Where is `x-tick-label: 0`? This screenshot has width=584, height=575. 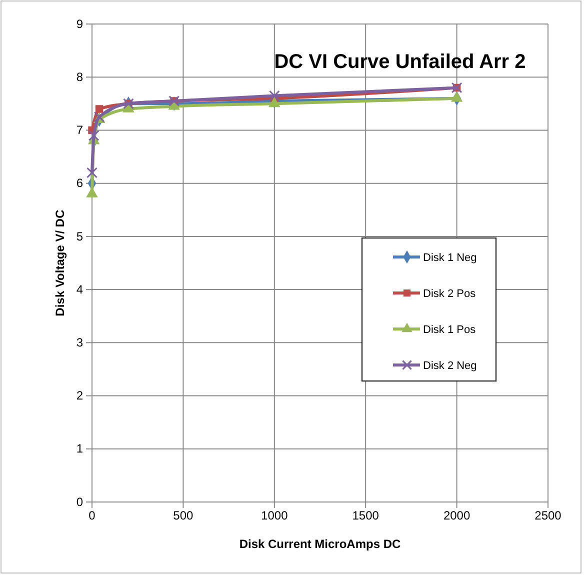 x-tick-label: 0 is located at coordinates (92, 515).